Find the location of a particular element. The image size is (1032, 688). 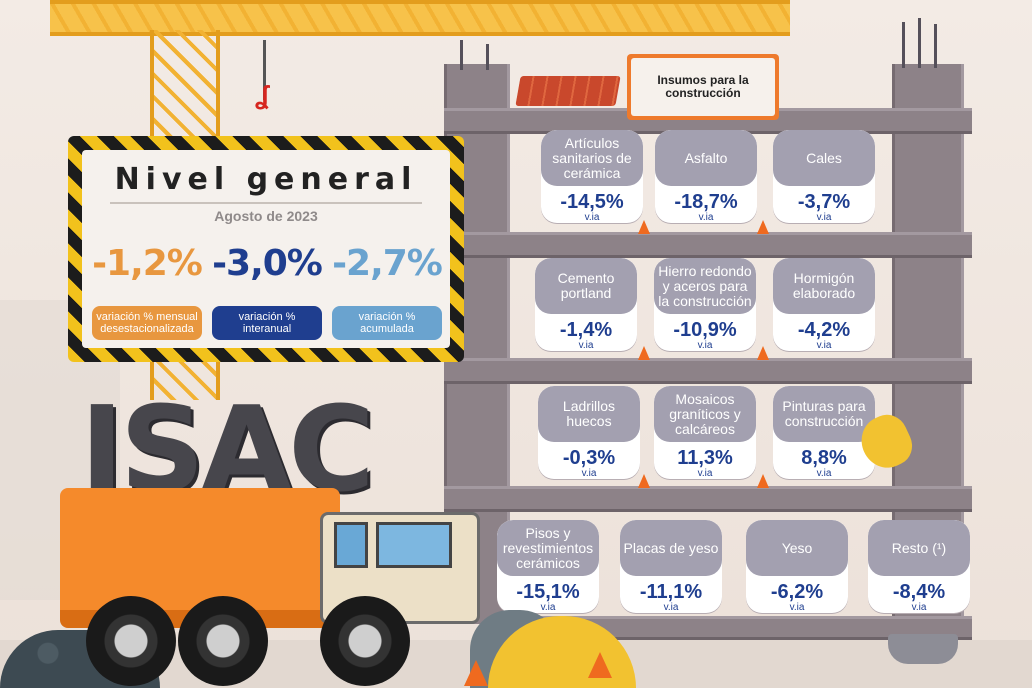

insumo-name: Ladrillos huecos is located at coordinates (589, 414).